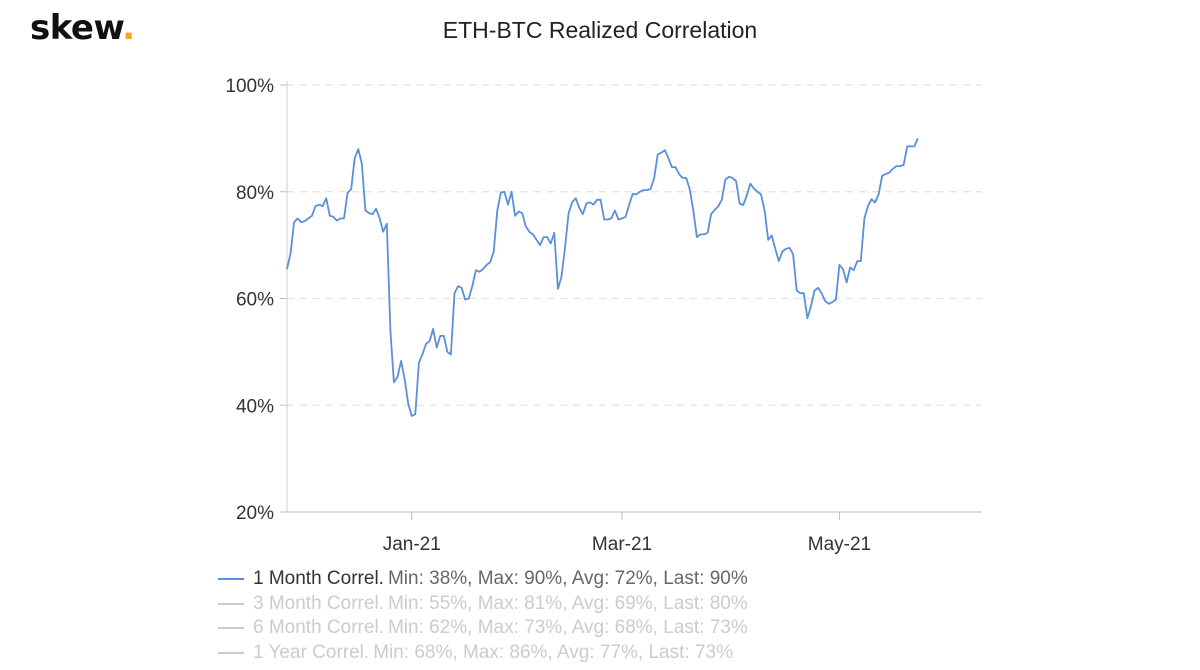  I want to click on x-tick-label: Mar-21, so click(622, 544).